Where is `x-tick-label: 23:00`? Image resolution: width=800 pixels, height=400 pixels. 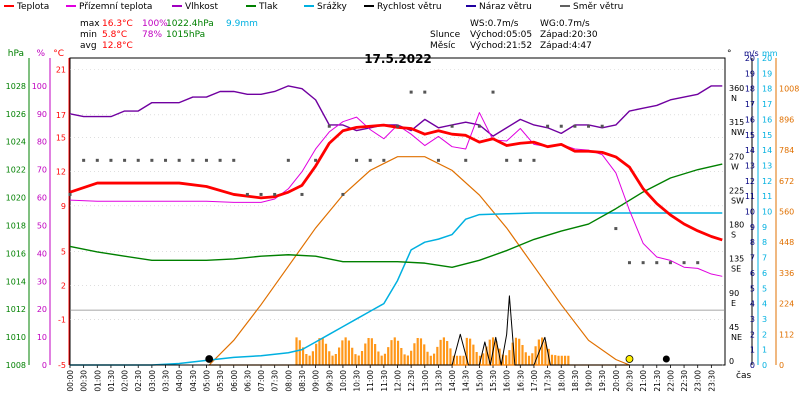 x-tick-label: 23:00 is located at coordinates (698, 381).